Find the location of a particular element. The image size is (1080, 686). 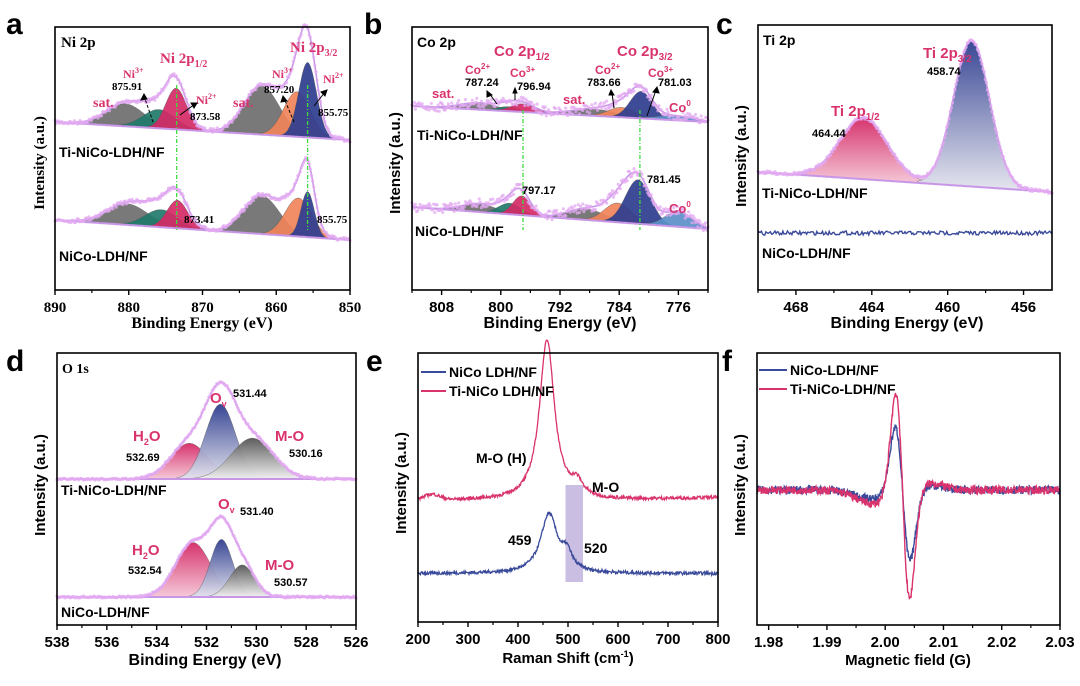

plot-area is located at coordinates (560, 157).